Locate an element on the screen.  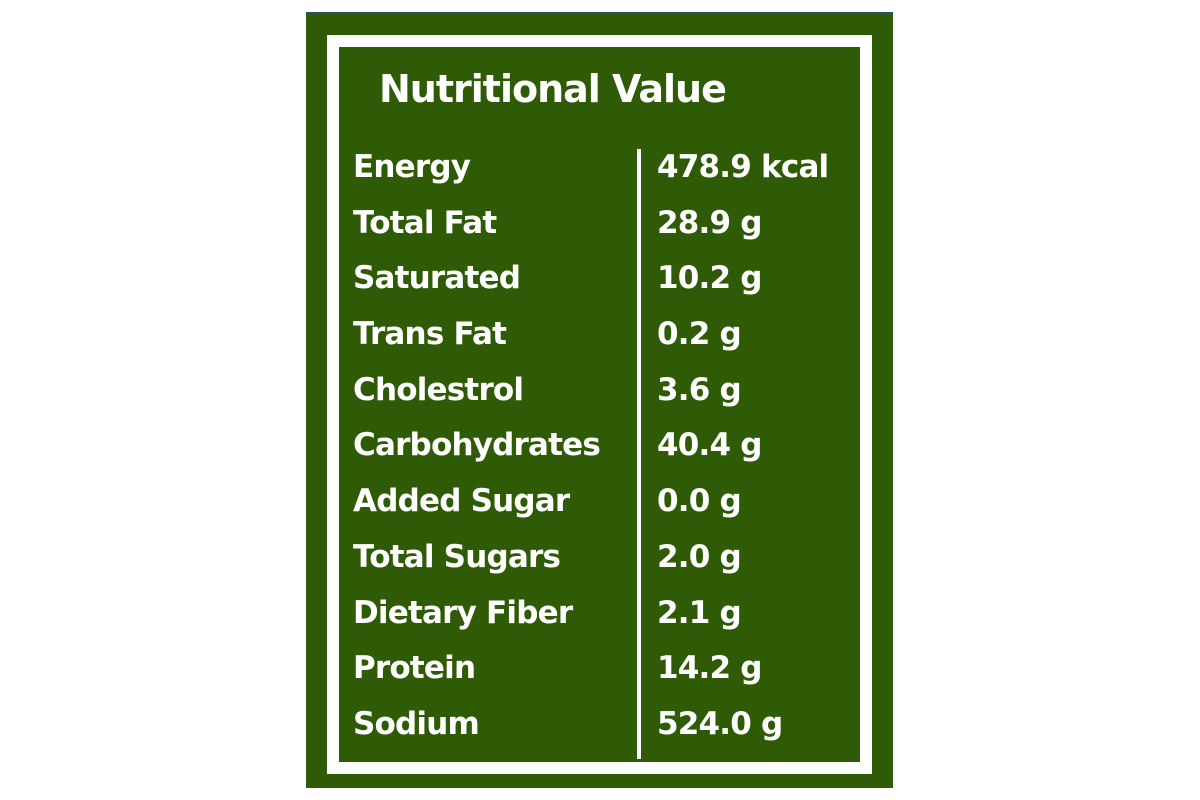
nutrient-value: 524.0 g is located at coordinates (720, 723).